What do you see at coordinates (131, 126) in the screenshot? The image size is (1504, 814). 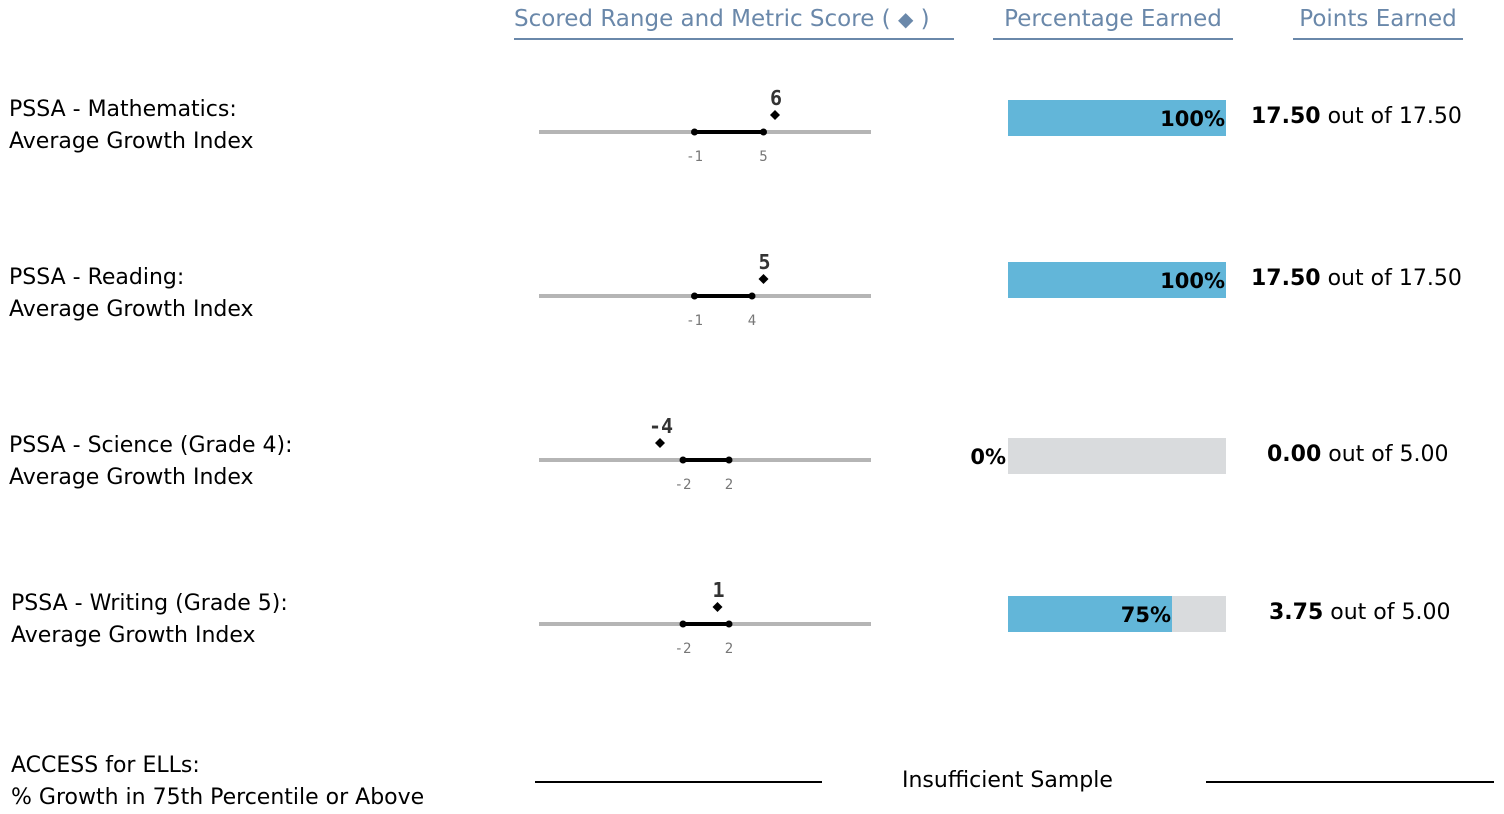 I see `row-label-math: PSSA - Mathematics: Average Growth Index` at bounding box center [131, 126].